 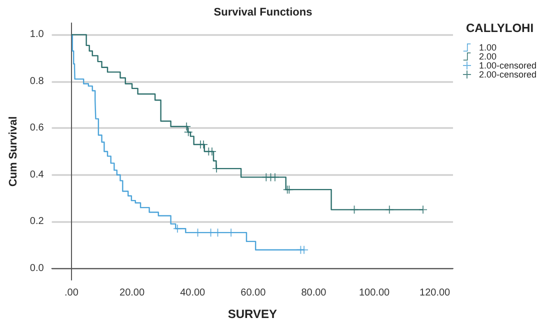 I want to click on legend-label: 2.00-censored, so click(x=508, y=75).